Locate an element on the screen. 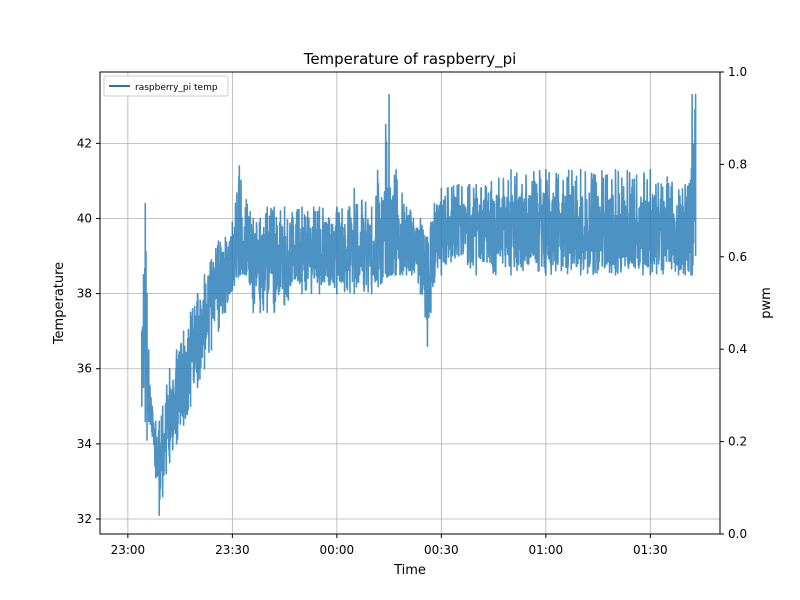 The height and width of the screenshot is (600, 800). x-tick-label: 00:30 is located at coordinates (441, 550).